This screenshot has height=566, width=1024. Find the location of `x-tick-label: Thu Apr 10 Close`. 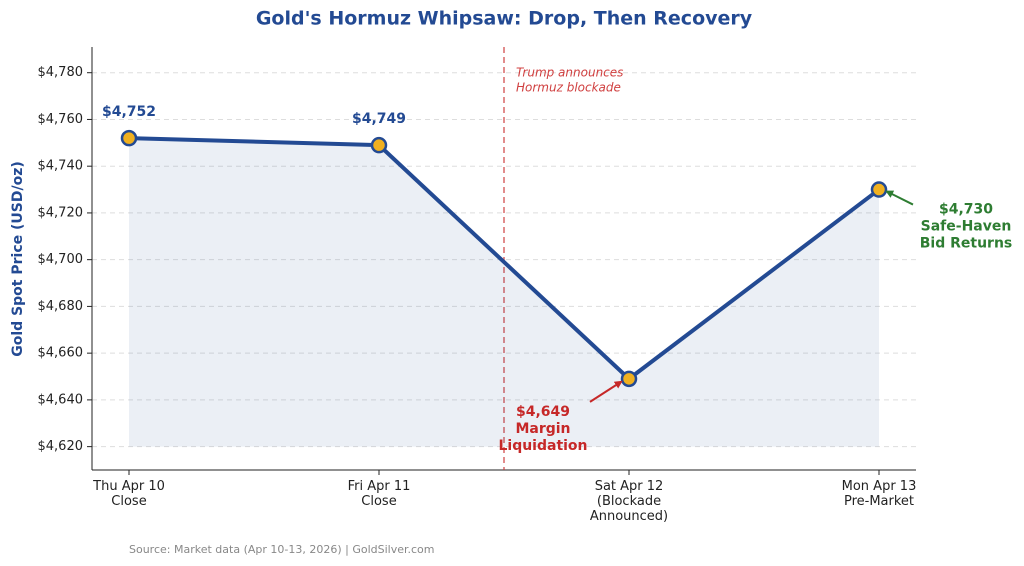

x-tick-label: Thu Apr 10 Close is located at coordinates (128, 494).